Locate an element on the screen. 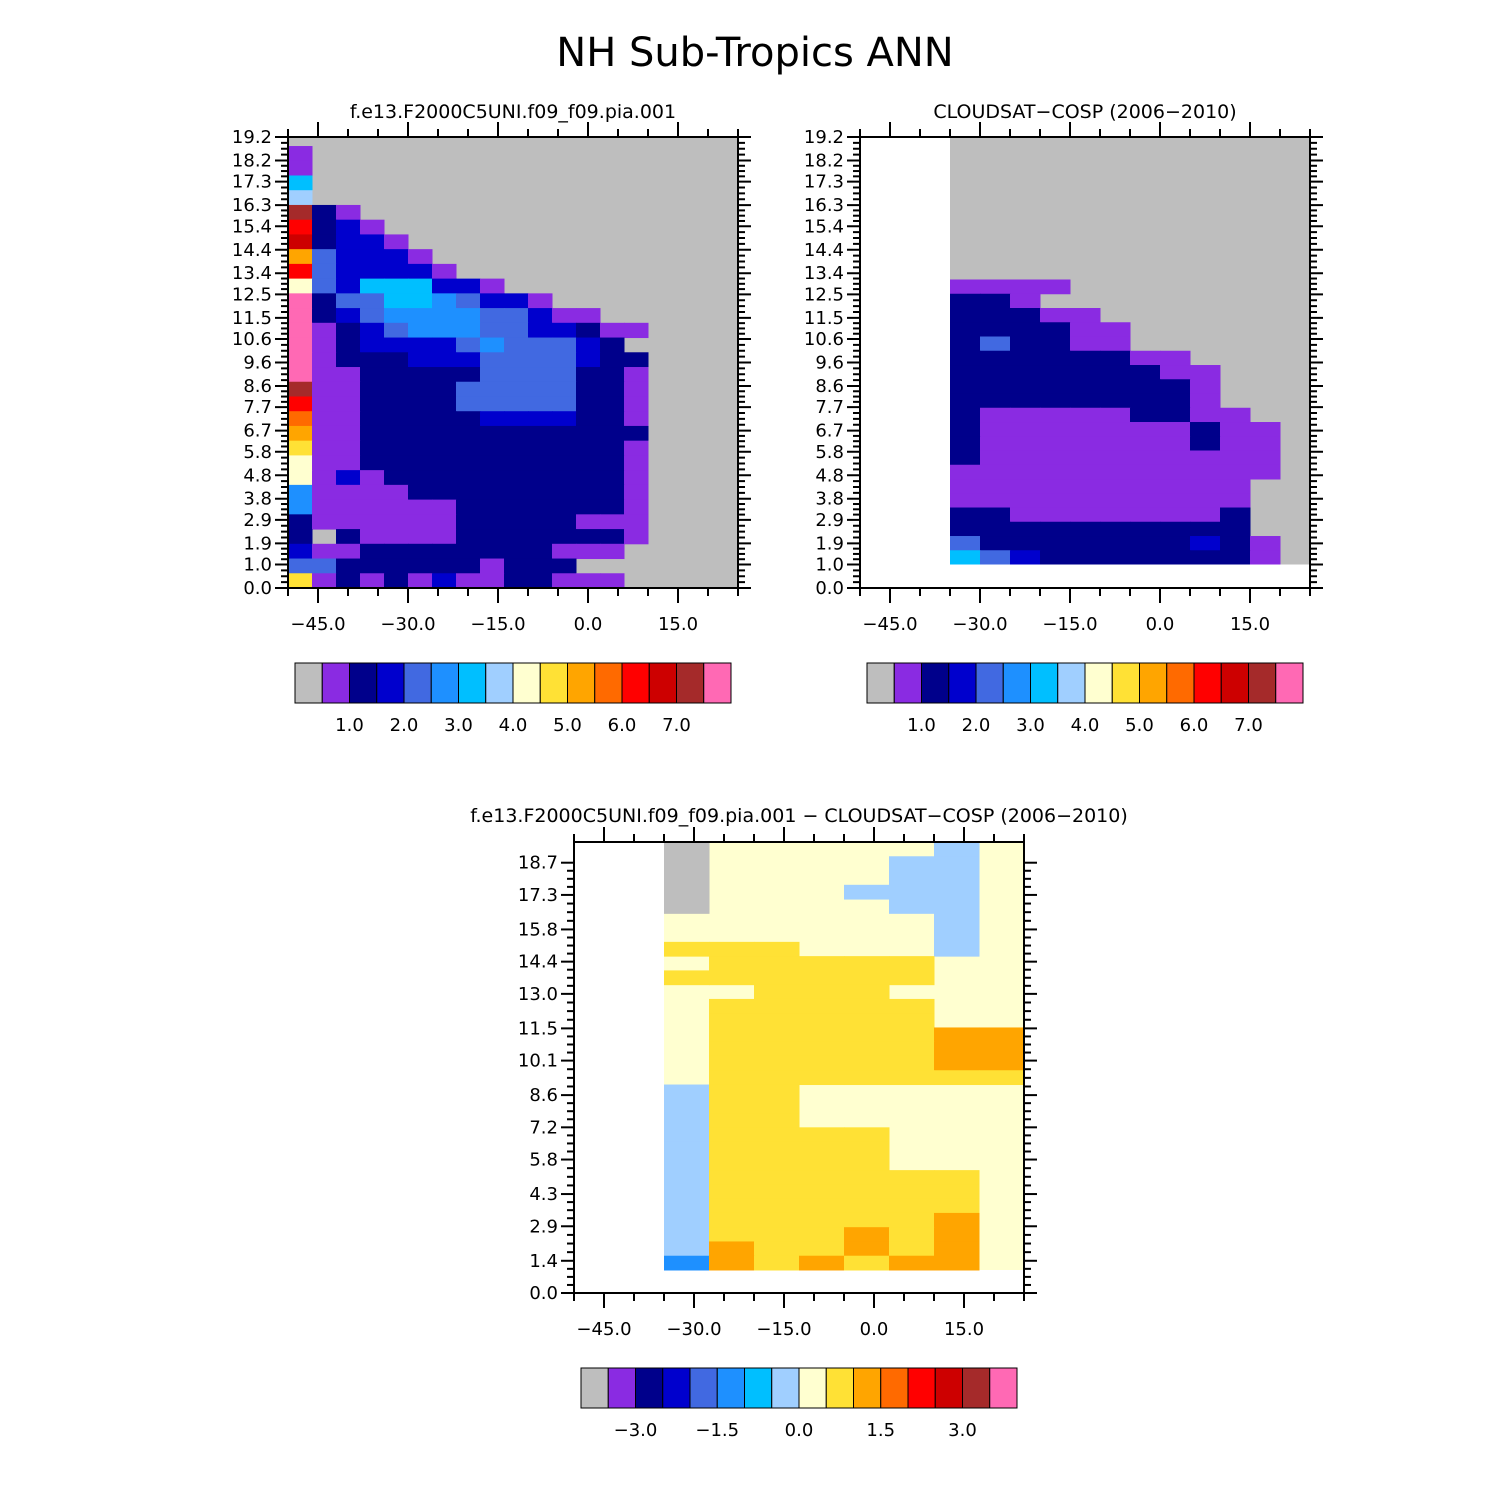  x-tick-label: 15.0 is located at coordinates (678, 624).